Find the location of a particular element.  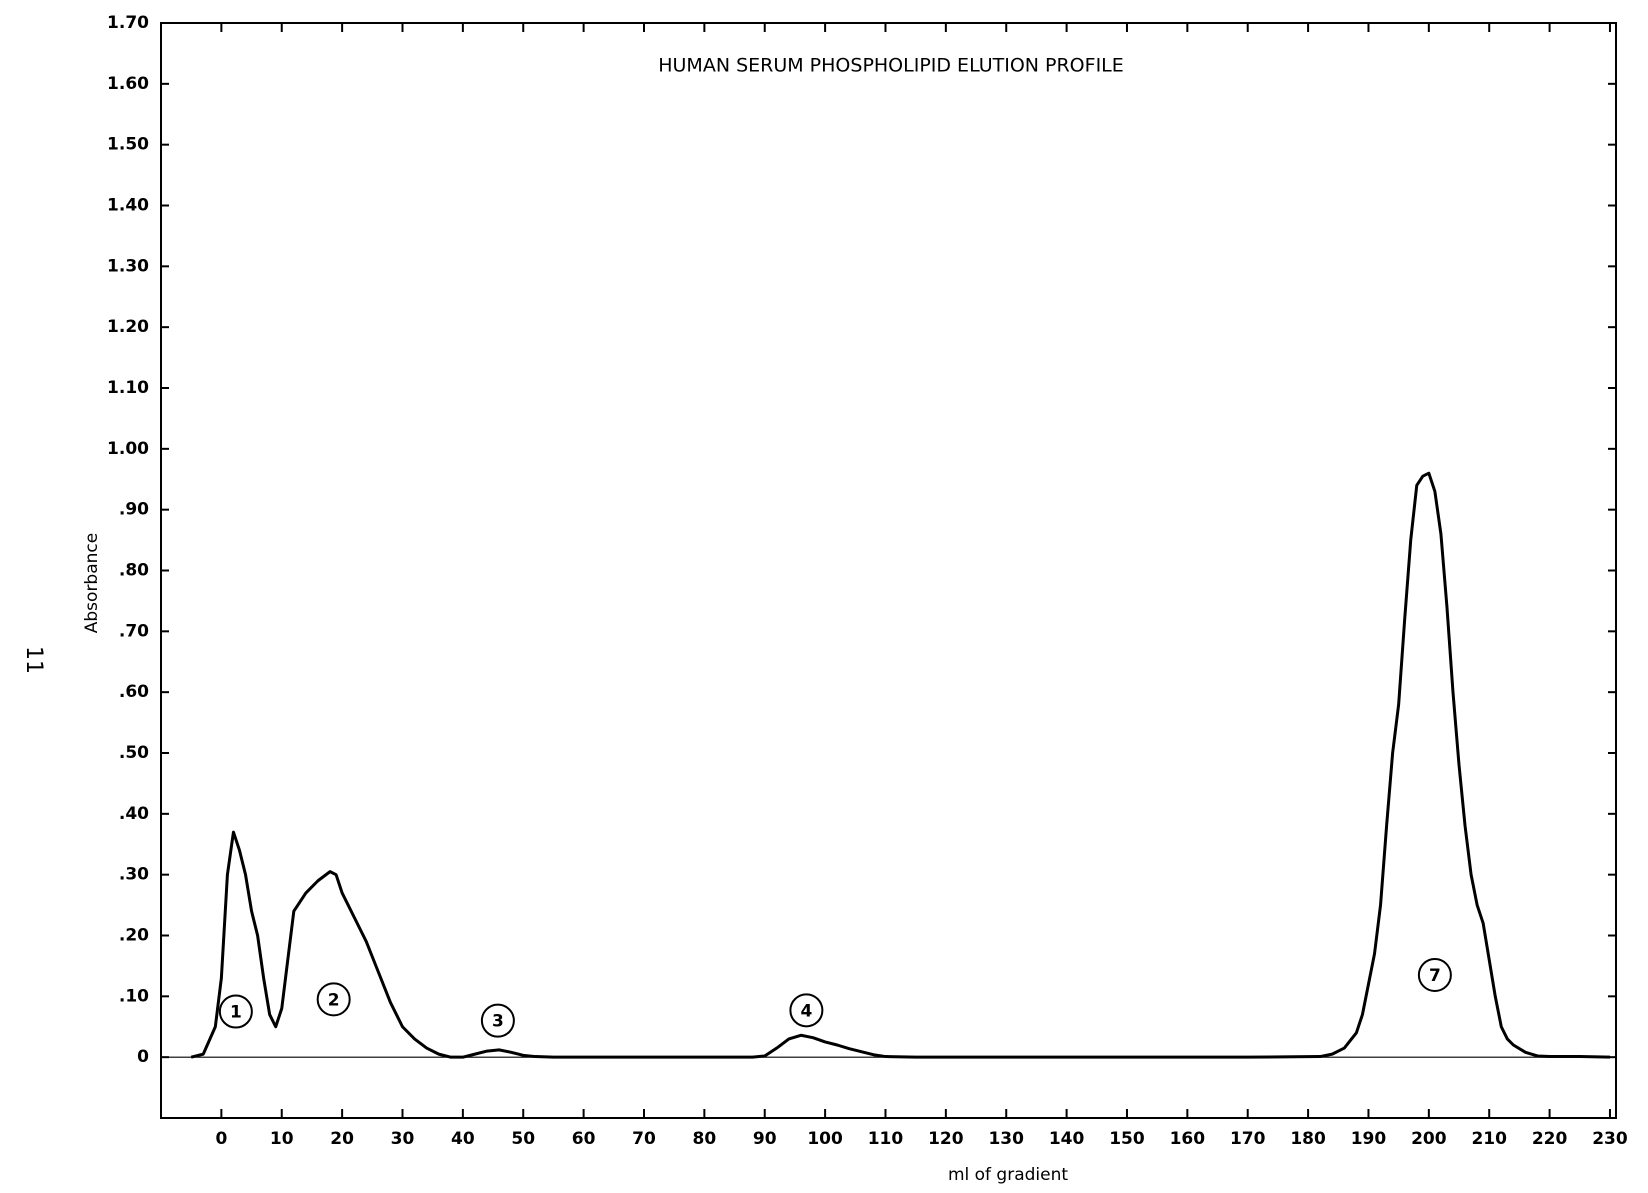

y-tick-label: 1.10 is located at coordinates (128, 388).